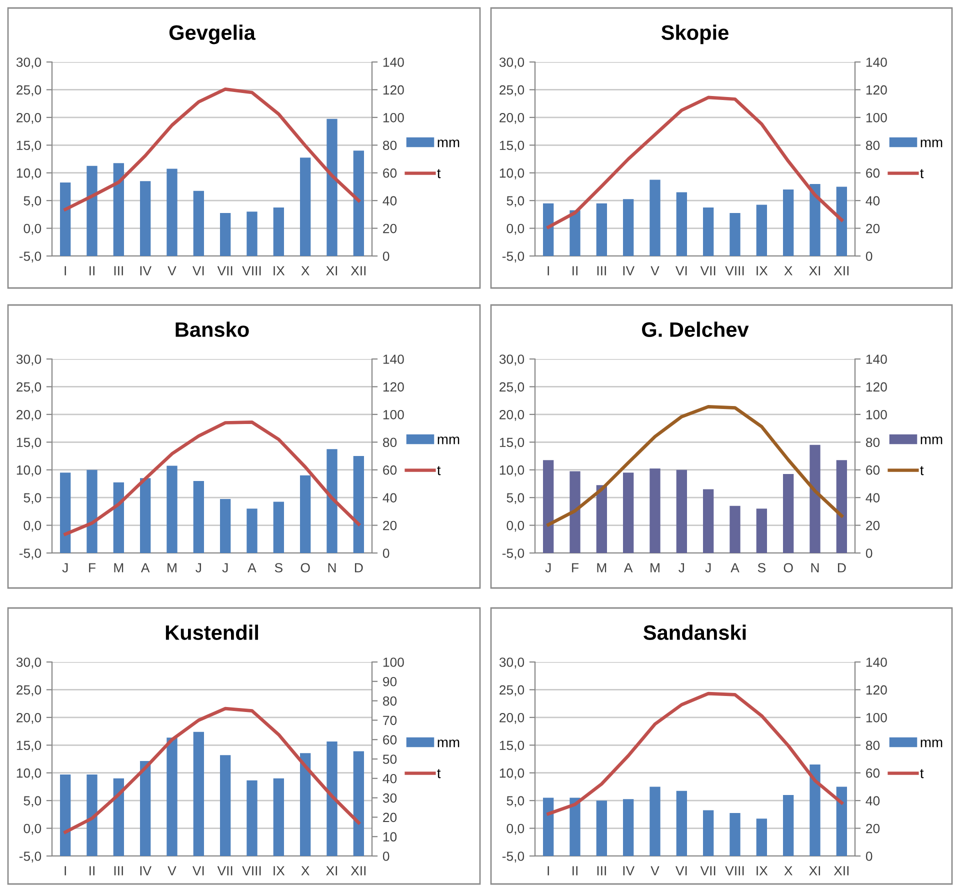  I want to click on y2-tick-label: 20, so click(873, 525).